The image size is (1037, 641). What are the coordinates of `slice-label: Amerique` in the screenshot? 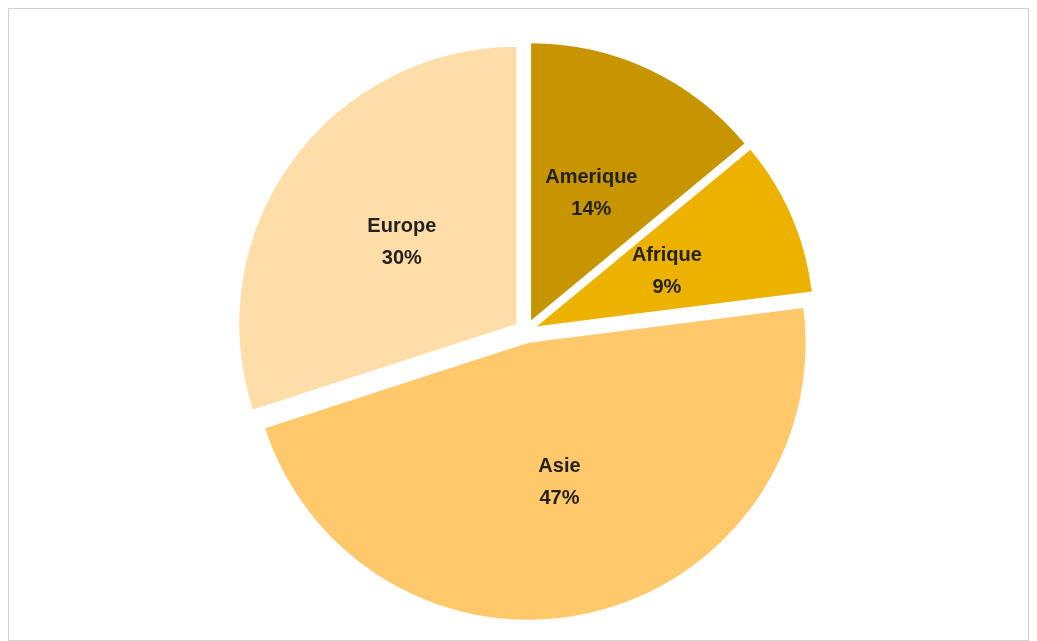 It's located at (591, 176).